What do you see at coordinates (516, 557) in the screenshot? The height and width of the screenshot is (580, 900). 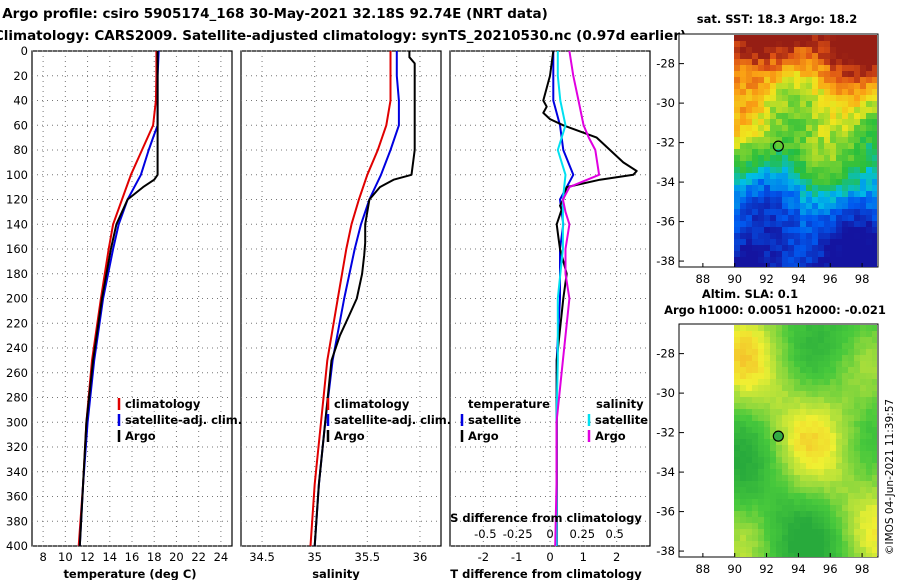 I see `x-tick-label: -1` at bounding box center [516, 557].